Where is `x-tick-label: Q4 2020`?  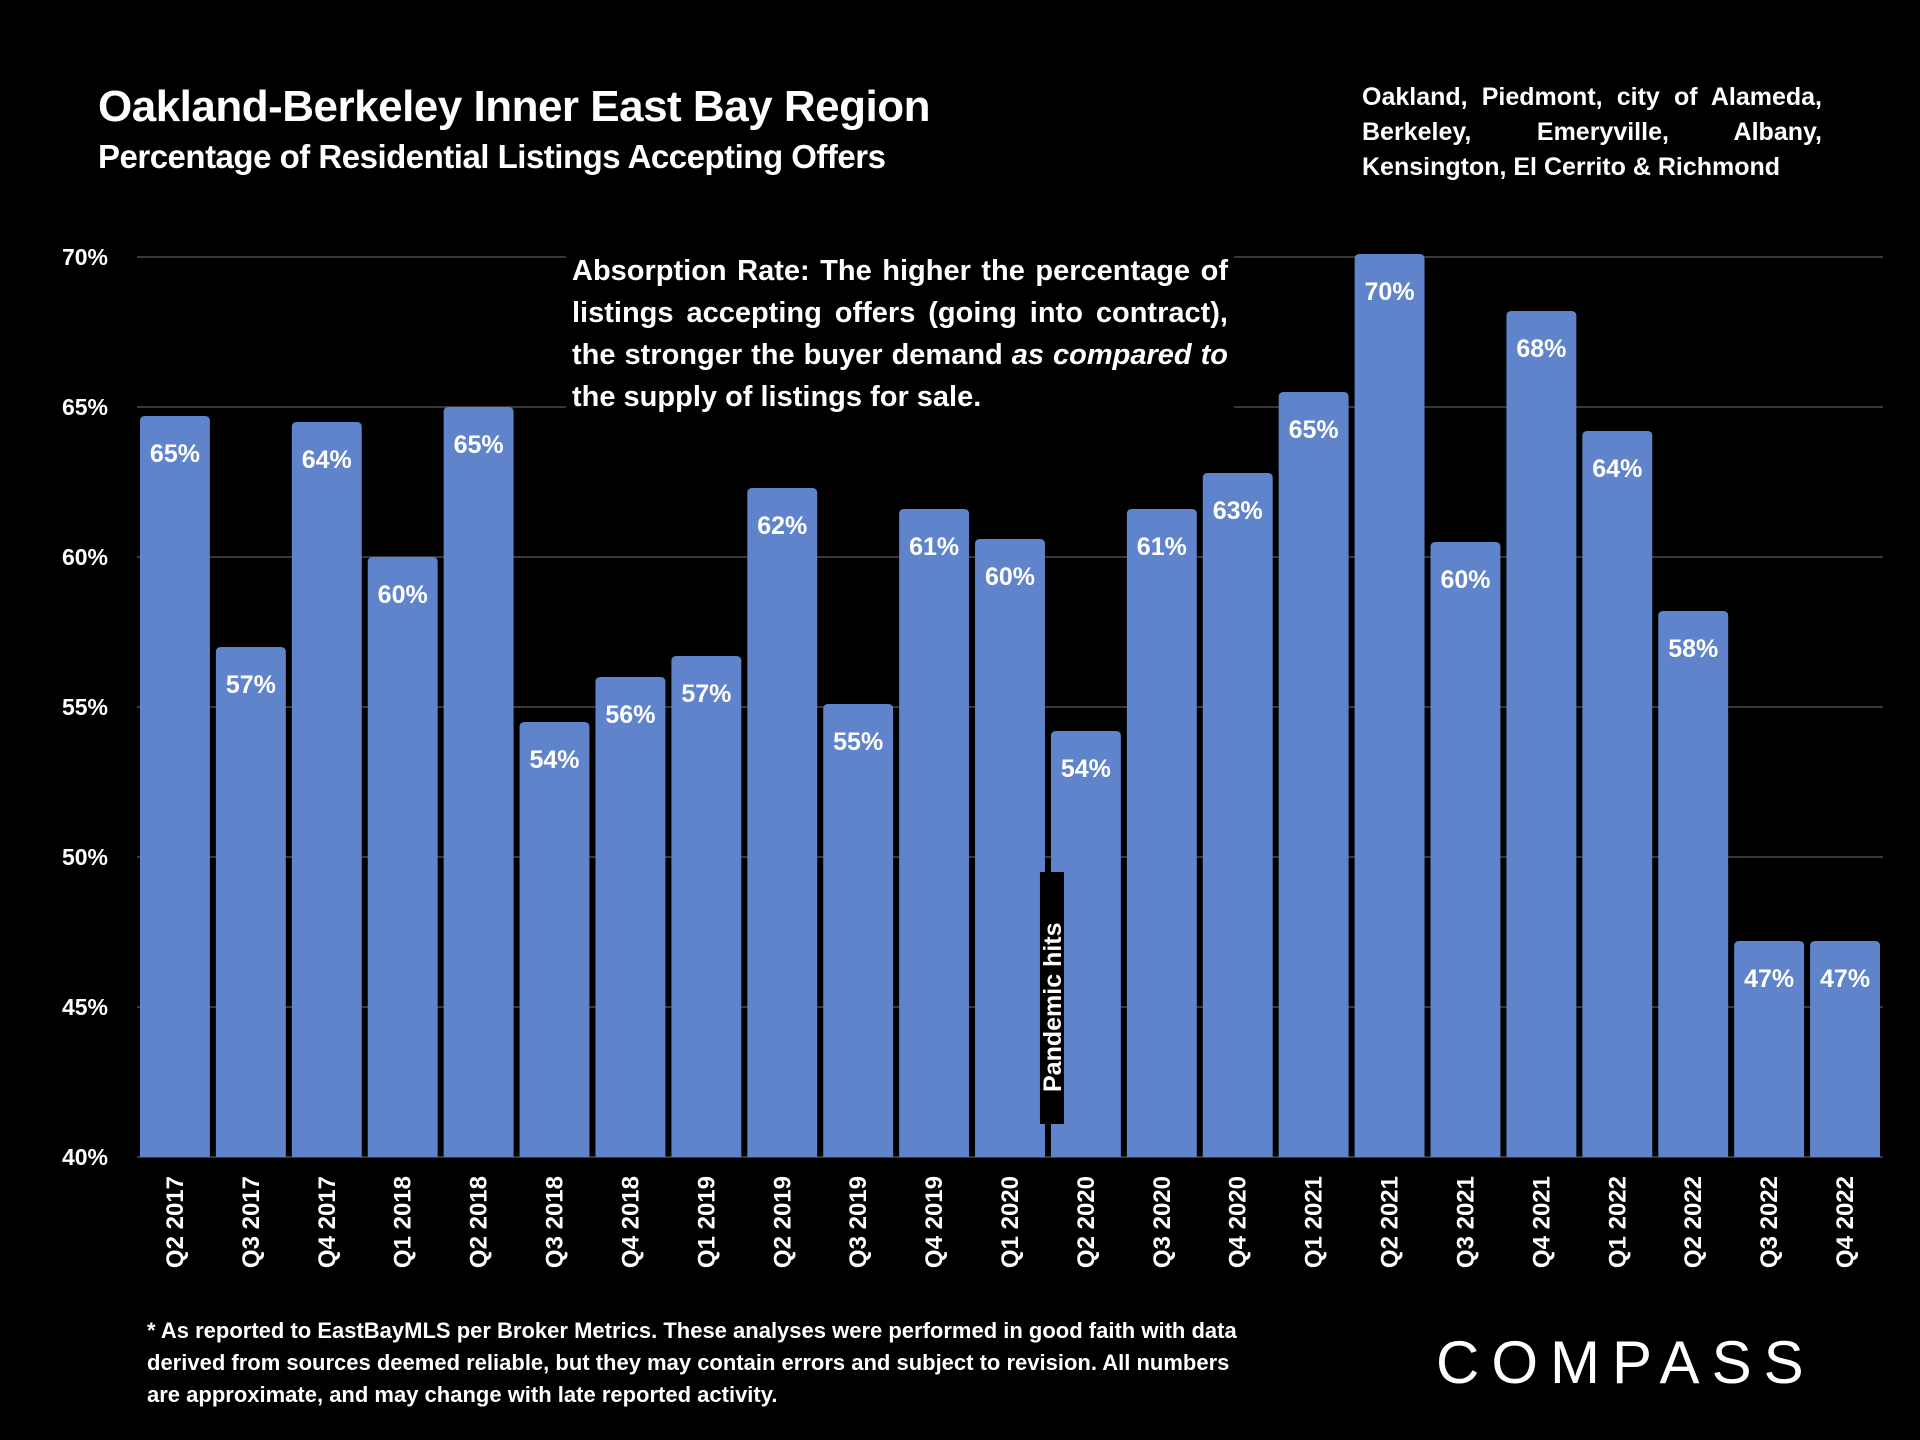
x-tick-label: Q4 2020 is located at coordinates (1238, 1222).